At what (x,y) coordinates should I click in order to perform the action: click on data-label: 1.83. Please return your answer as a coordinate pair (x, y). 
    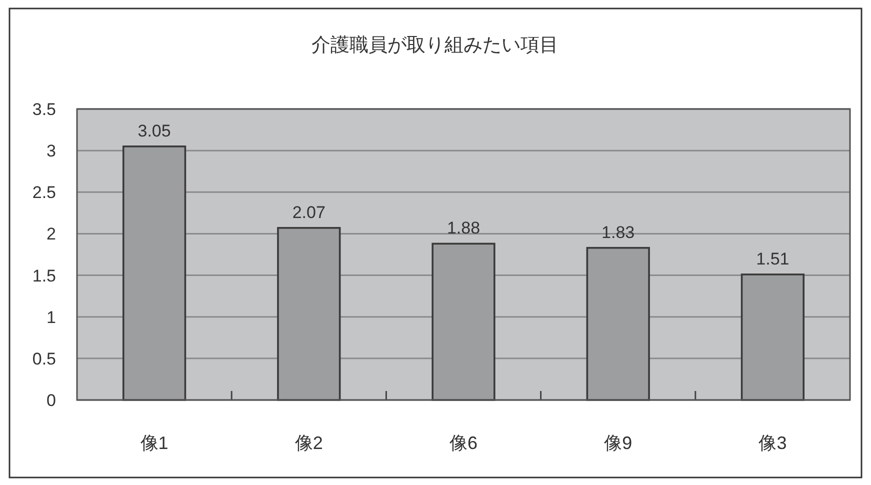
    Looking at the image, I should click on (618, 232).